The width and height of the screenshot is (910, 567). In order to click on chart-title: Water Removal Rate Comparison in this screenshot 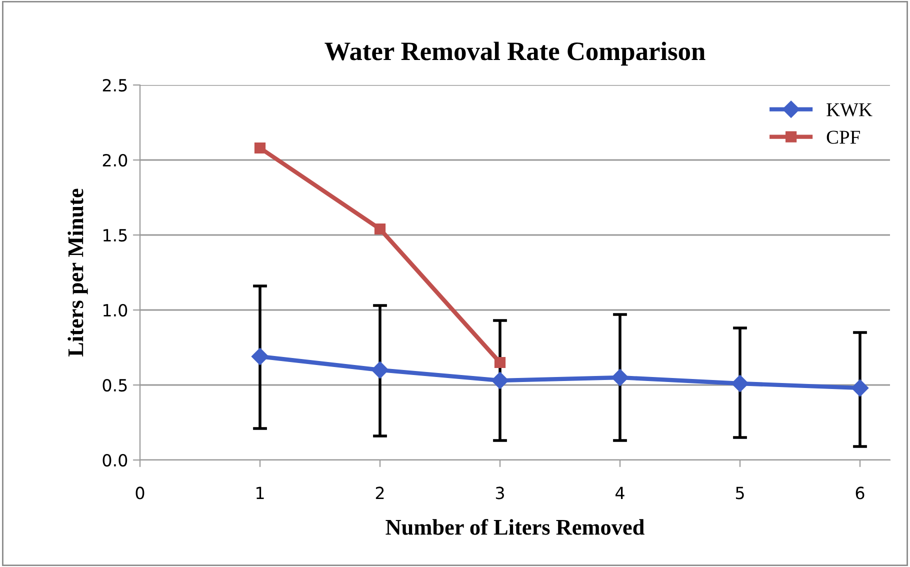, I will do `click(515, 54)`.